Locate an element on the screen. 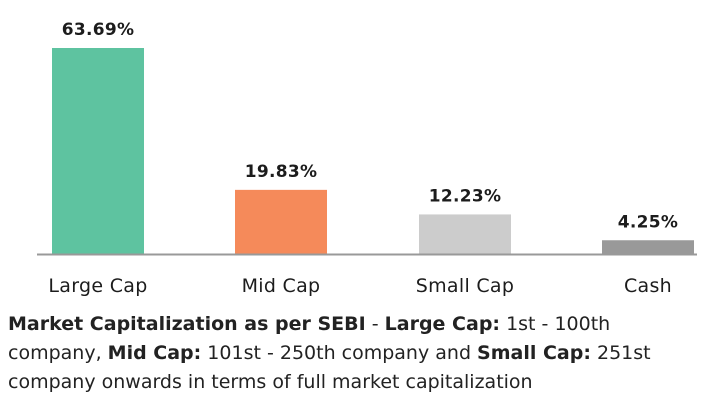 The width and height of the screenshot is (711, 403). value-label-mid-cap: 19.83% is located at coordinates (281, 172).